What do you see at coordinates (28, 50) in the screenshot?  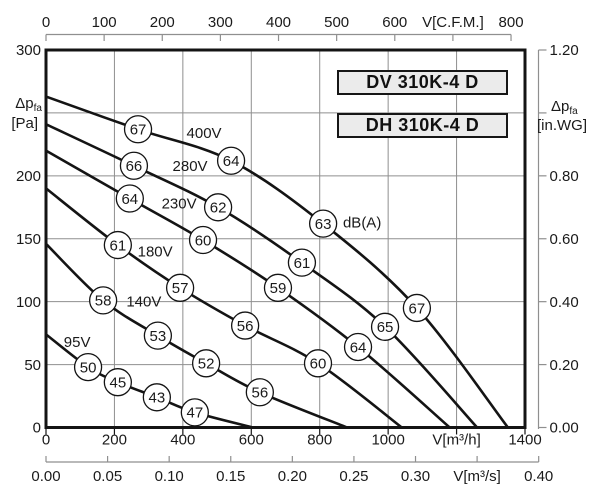 I see `pa-tick-label: 300` at bounding box center [28, 50].